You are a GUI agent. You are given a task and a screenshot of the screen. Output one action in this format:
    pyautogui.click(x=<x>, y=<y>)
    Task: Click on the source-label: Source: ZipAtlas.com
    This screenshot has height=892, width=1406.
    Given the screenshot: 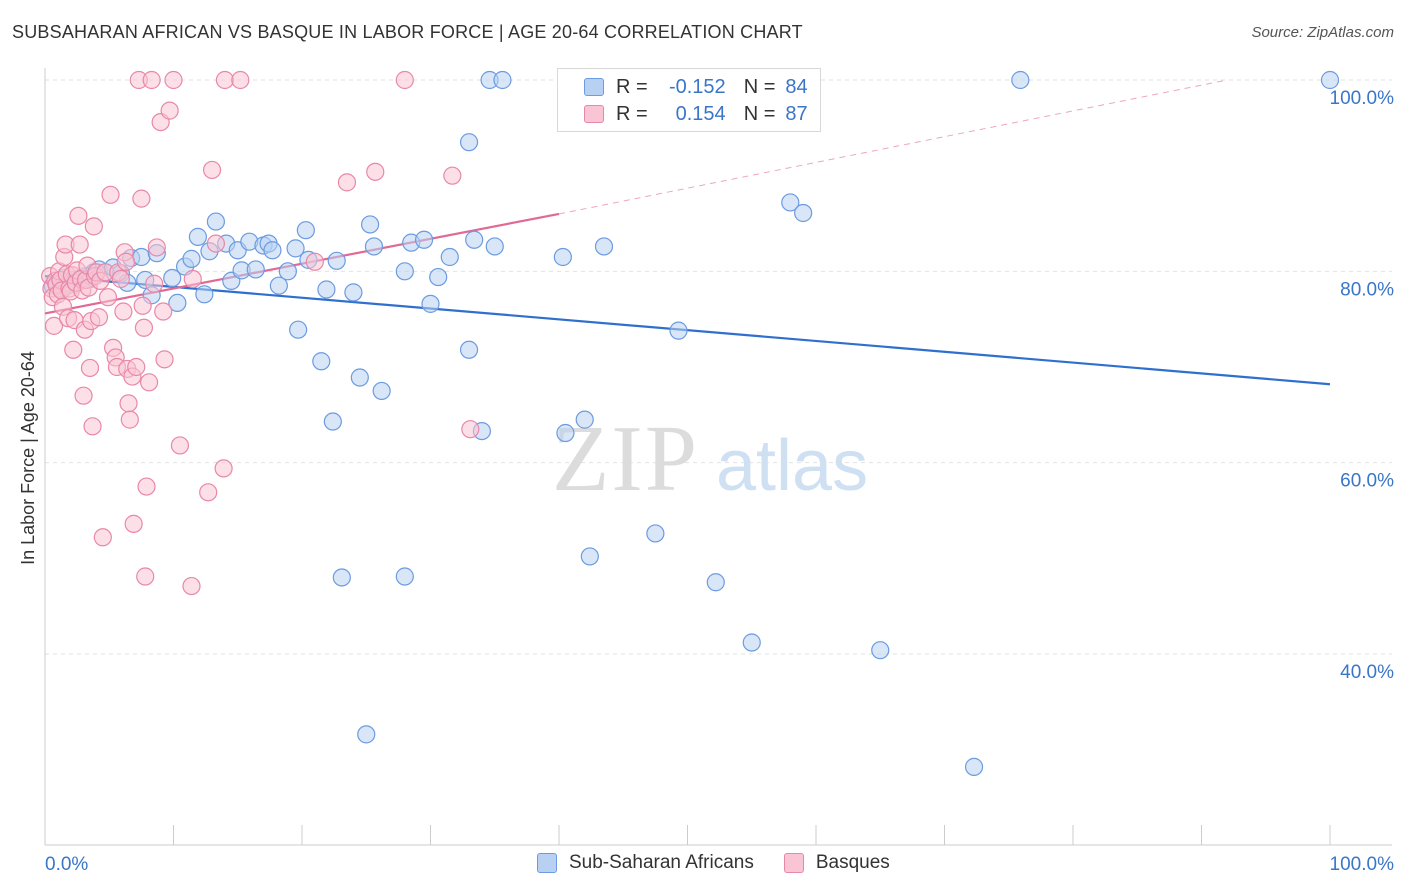 What is the action you would take?
    pyautogui.click(x=1322, y=32)
    